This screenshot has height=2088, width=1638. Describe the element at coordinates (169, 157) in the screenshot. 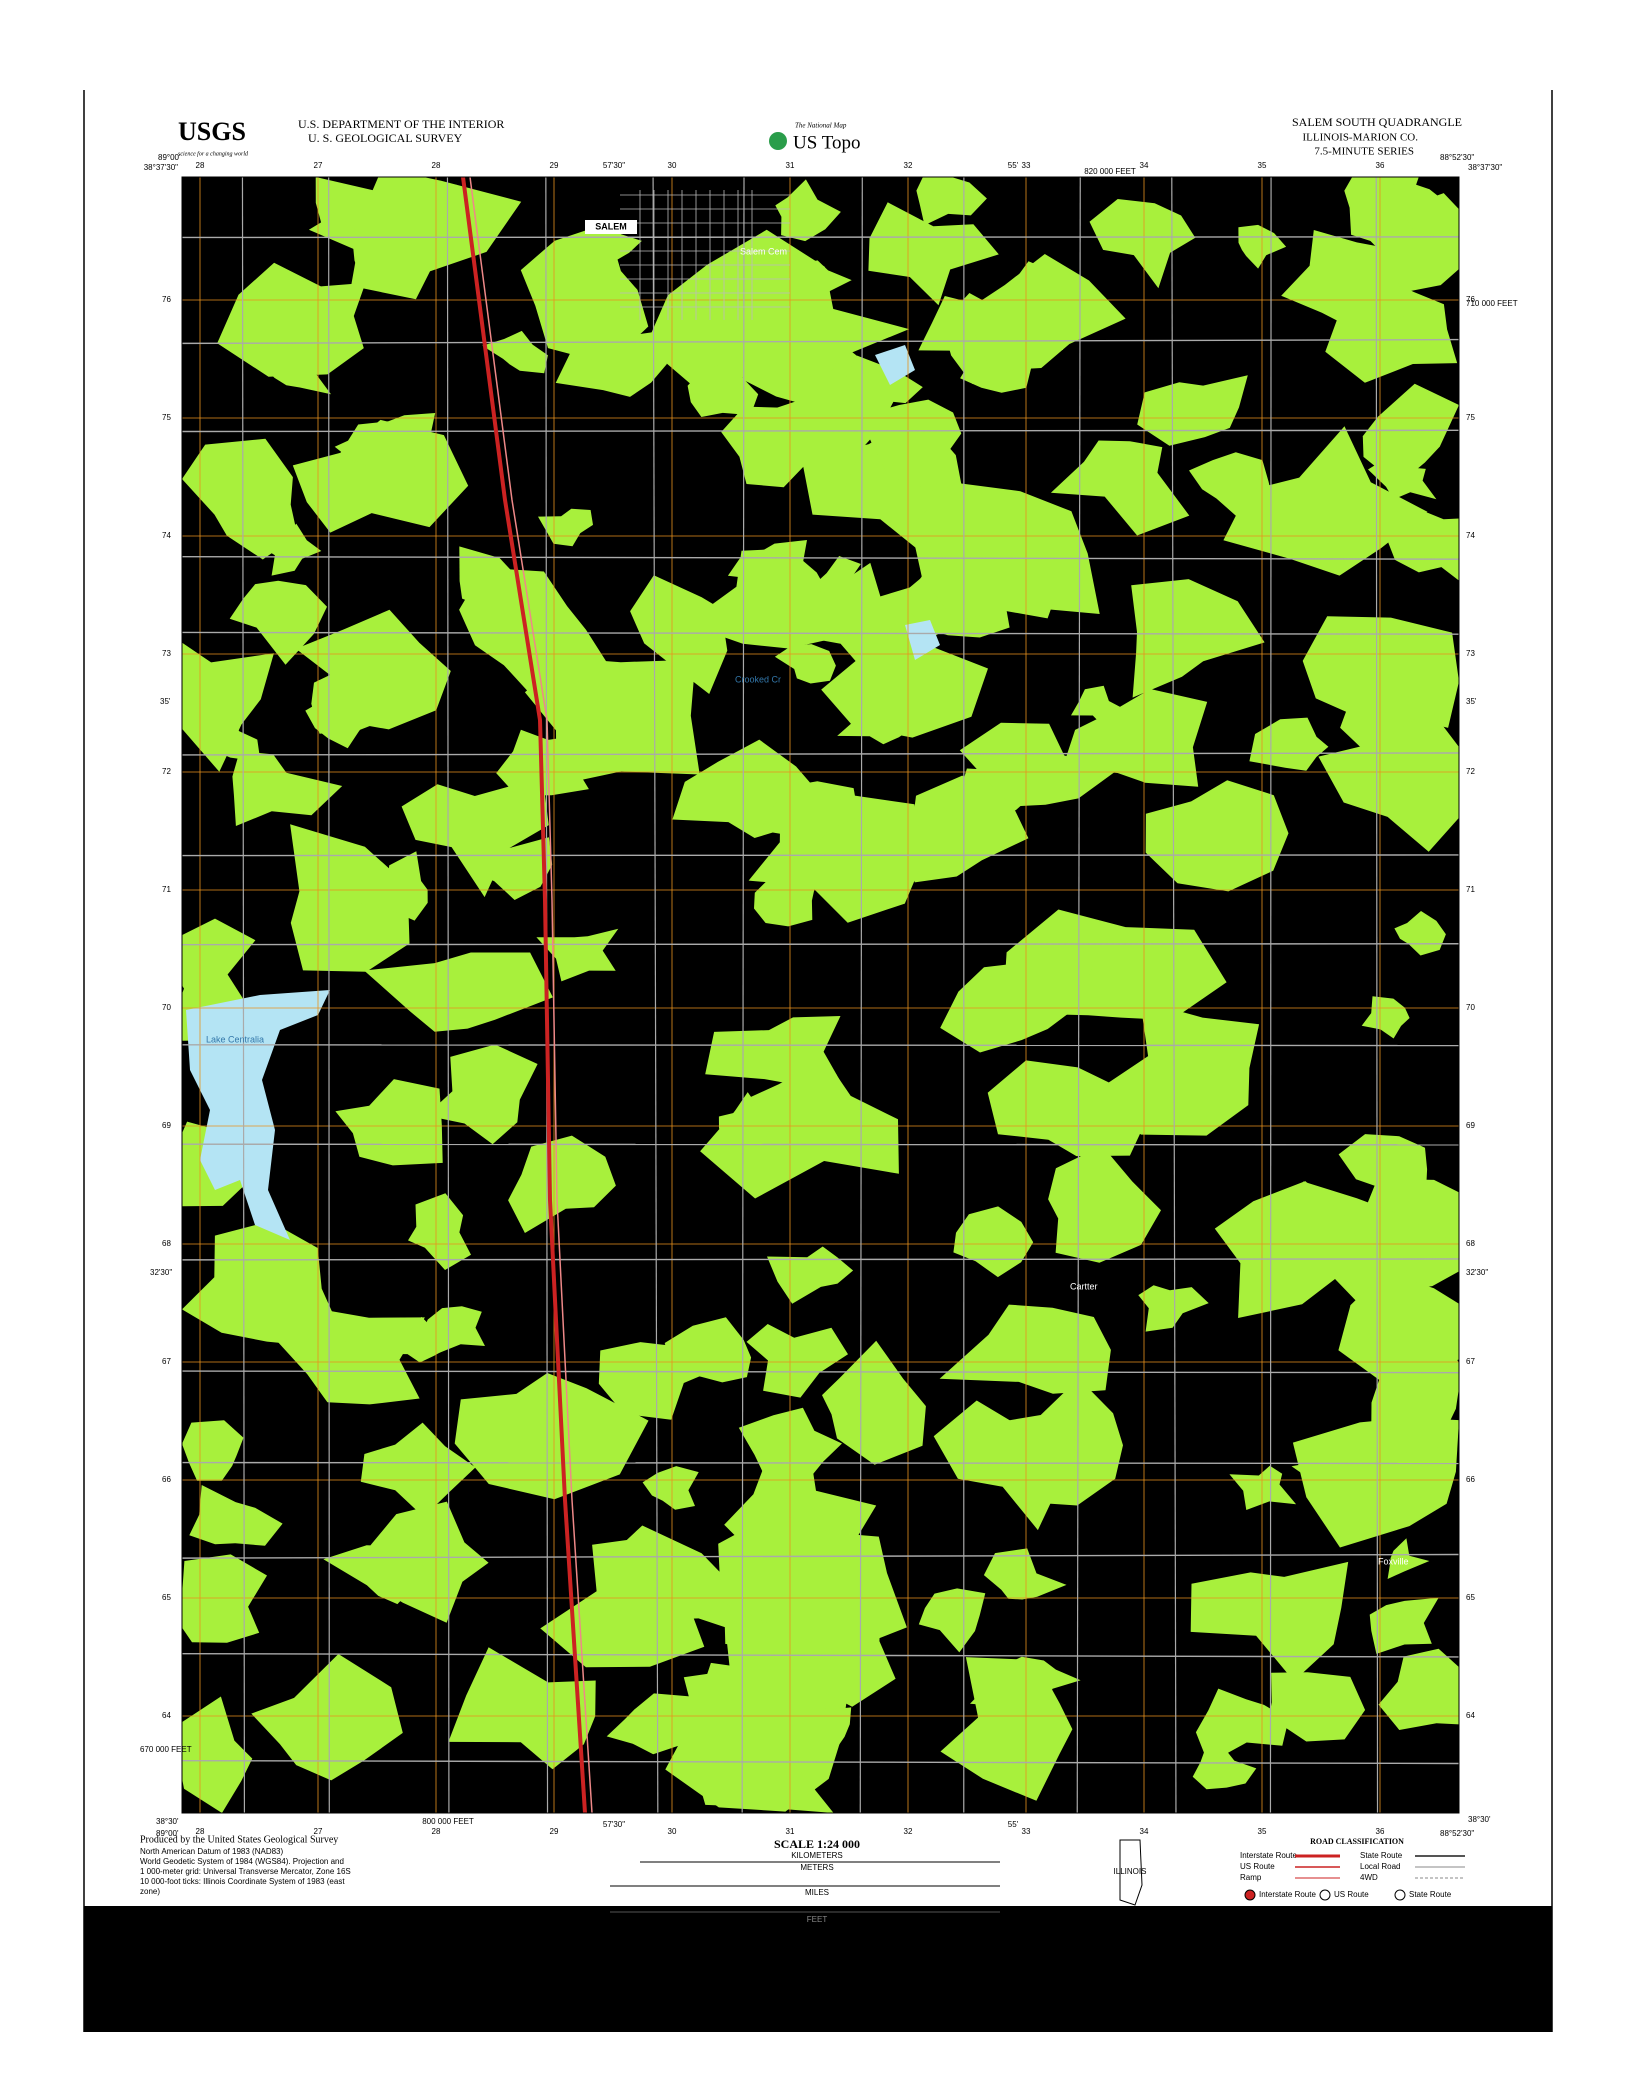

I see `corner-lon: 89°00'` at that location.